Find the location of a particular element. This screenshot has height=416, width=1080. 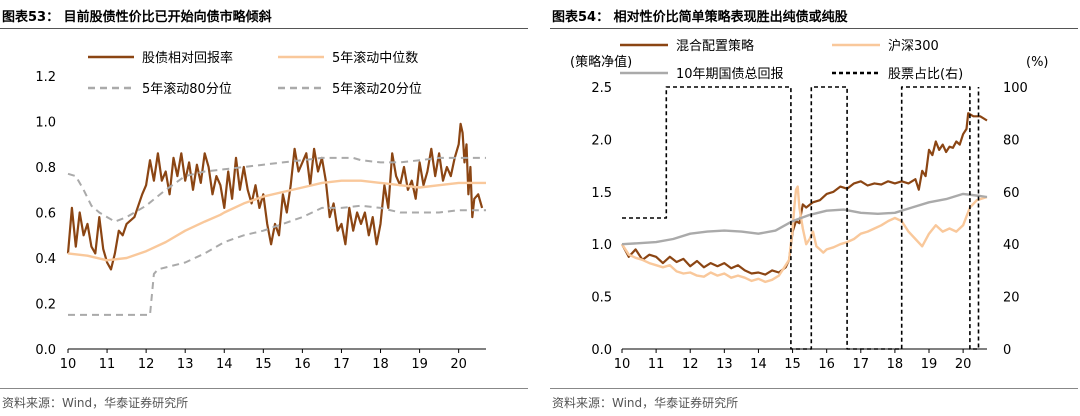

y-tick-label-right: 80 is located at coordinates (1011, 140).